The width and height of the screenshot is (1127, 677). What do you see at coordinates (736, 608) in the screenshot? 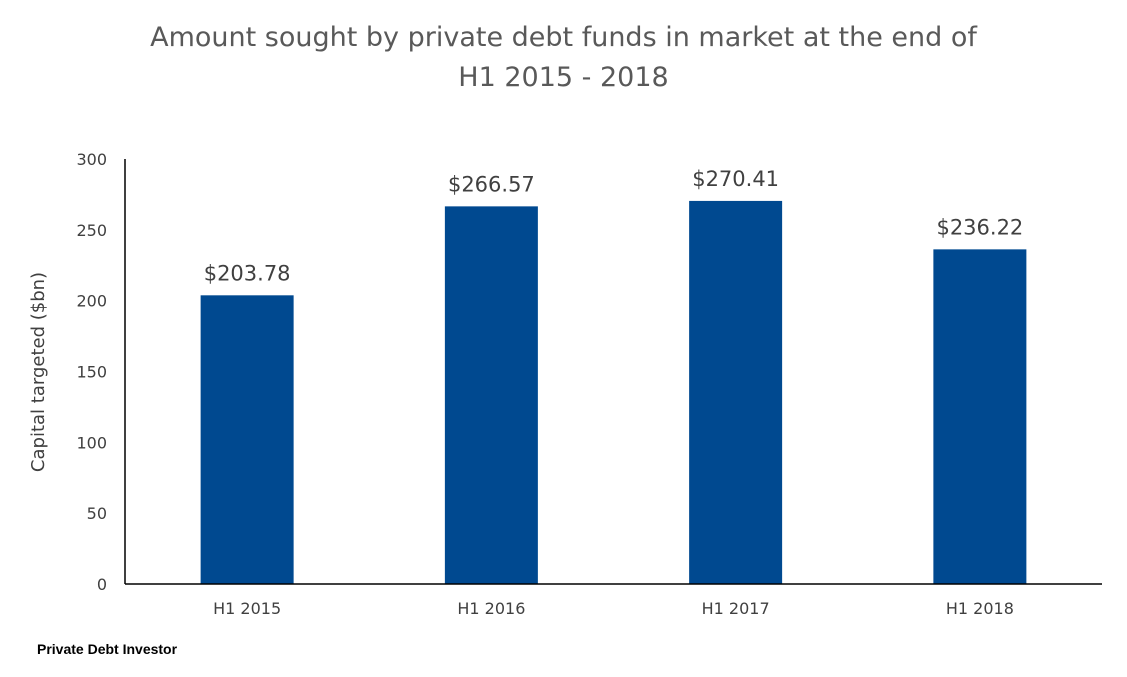
I see `x-tick-label: H1 2017` at bounding box center [736, 608].